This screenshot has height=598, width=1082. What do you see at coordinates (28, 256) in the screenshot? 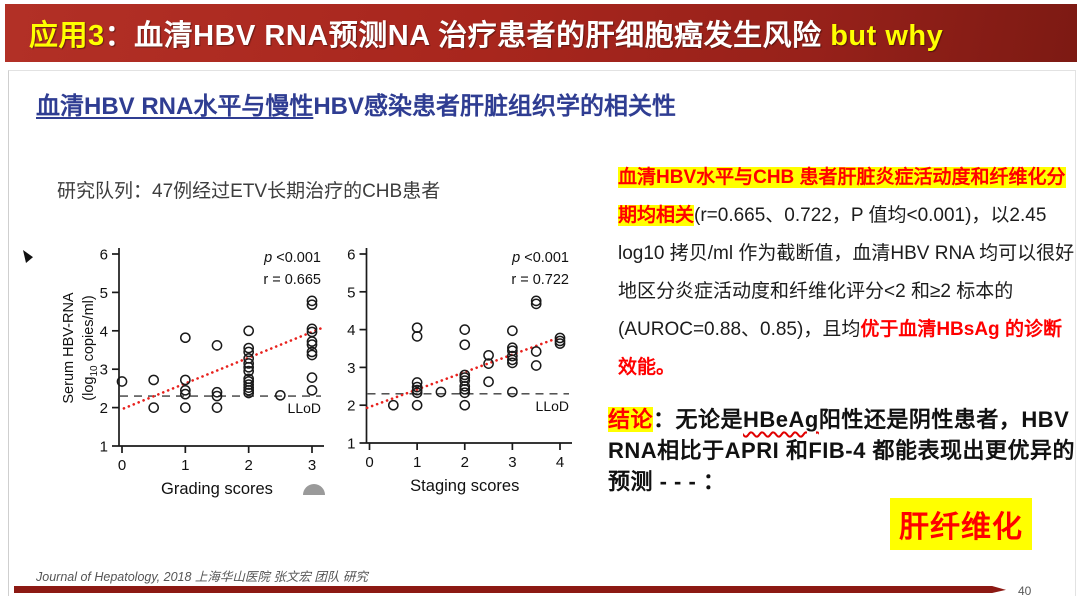
I see `triangle-mark-icon` at bounding box center [28, 256].